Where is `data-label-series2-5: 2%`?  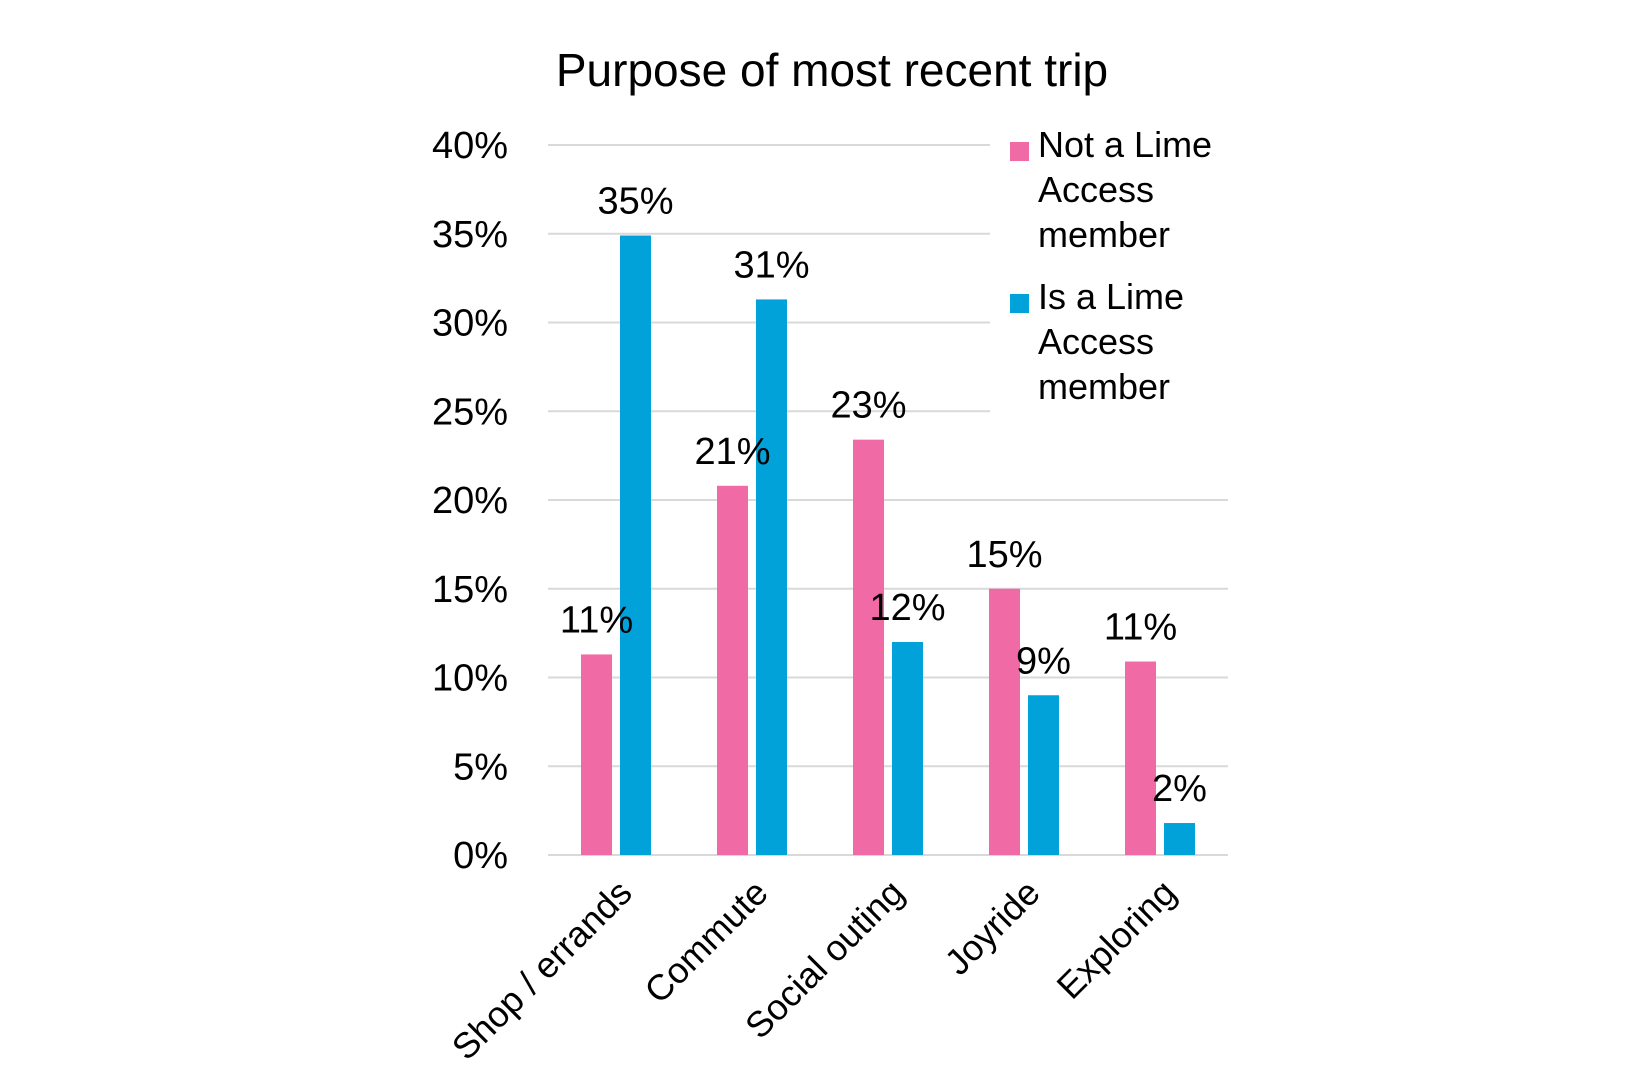
data-label-series2-5: 2% is located at coordinates (1179, 789).